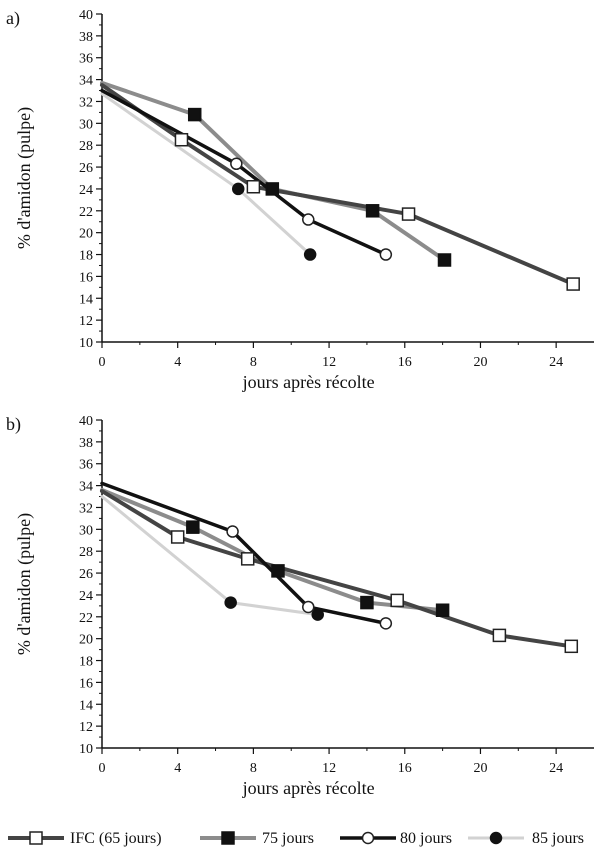  I want to click on legend-label: 80 jours, so click(426, 838).